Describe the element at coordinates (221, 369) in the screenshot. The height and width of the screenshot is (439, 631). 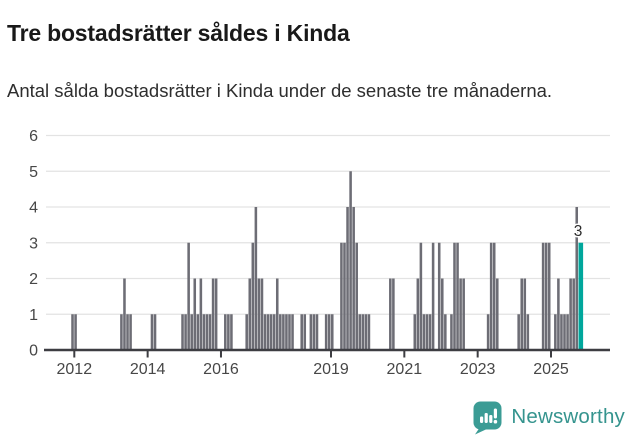
I see `x-axis-tick-label: 2016` at that location.